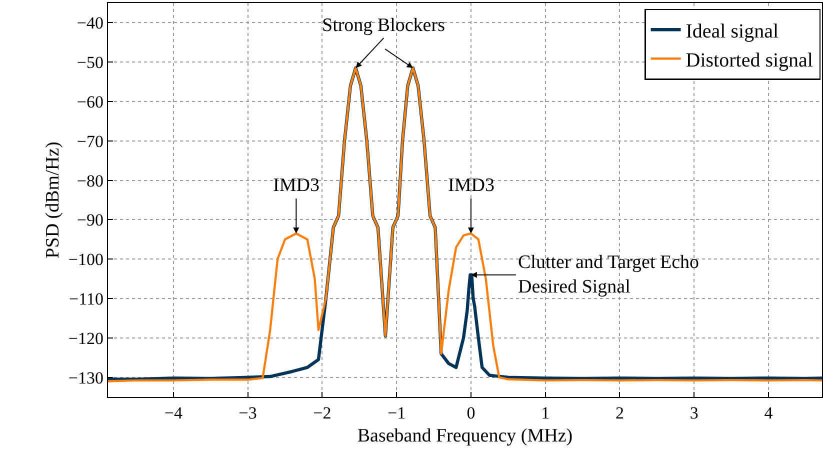 The height and width of the screenshot is (463, 823). I want to click on annotation: Clutter and Target Echo Desired Signal, so click(609, 275).